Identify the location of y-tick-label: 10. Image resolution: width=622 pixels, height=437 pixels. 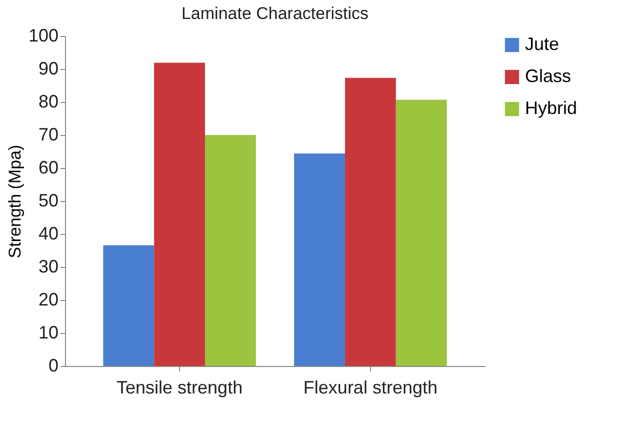
(48, 332).